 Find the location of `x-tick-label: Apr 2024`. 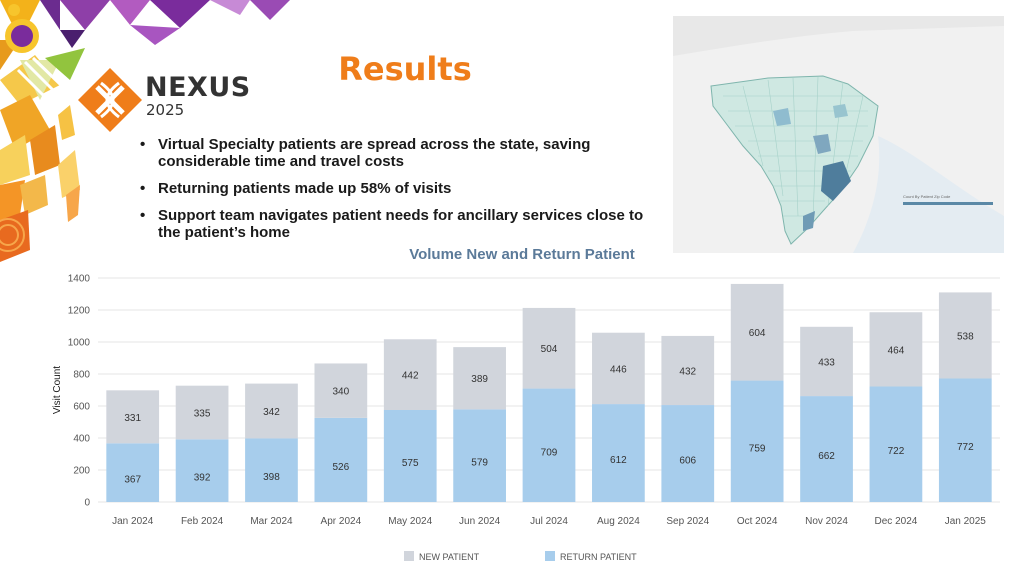

x-tick-label: Apr 2024 is located at coordinates (341, 521).